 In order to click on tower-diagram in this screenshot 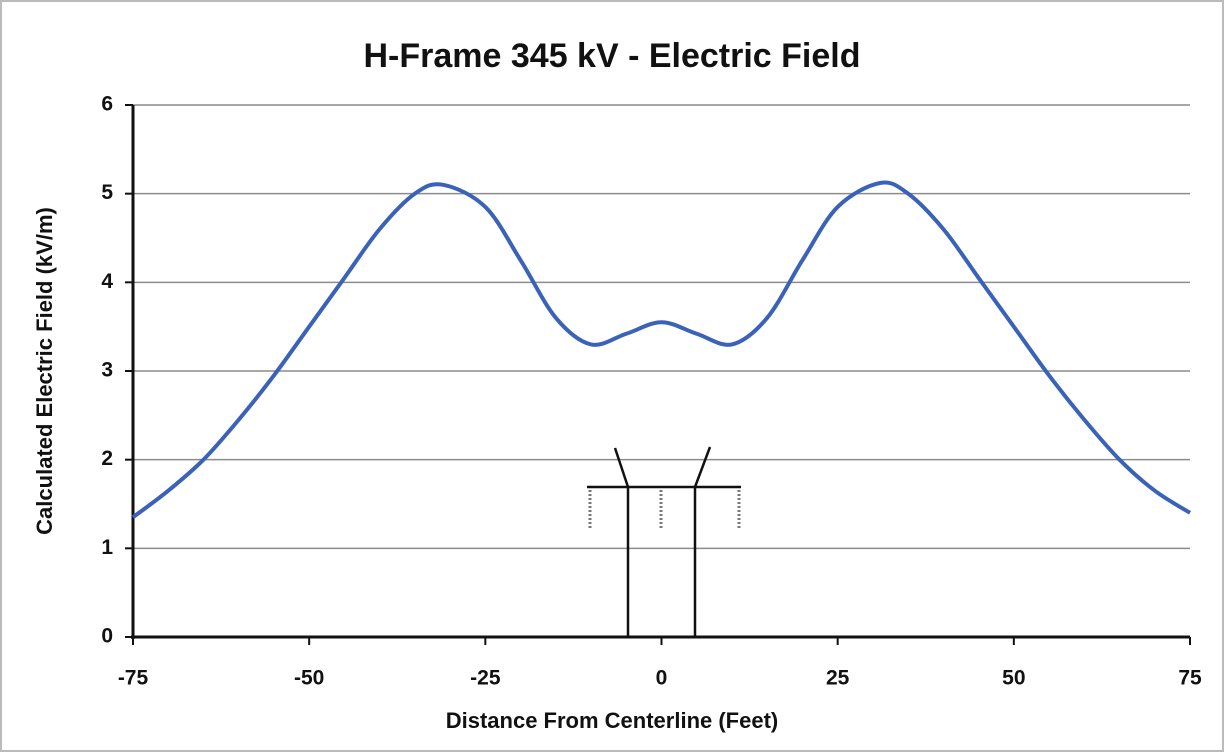, I will do `click(664, 541)`.